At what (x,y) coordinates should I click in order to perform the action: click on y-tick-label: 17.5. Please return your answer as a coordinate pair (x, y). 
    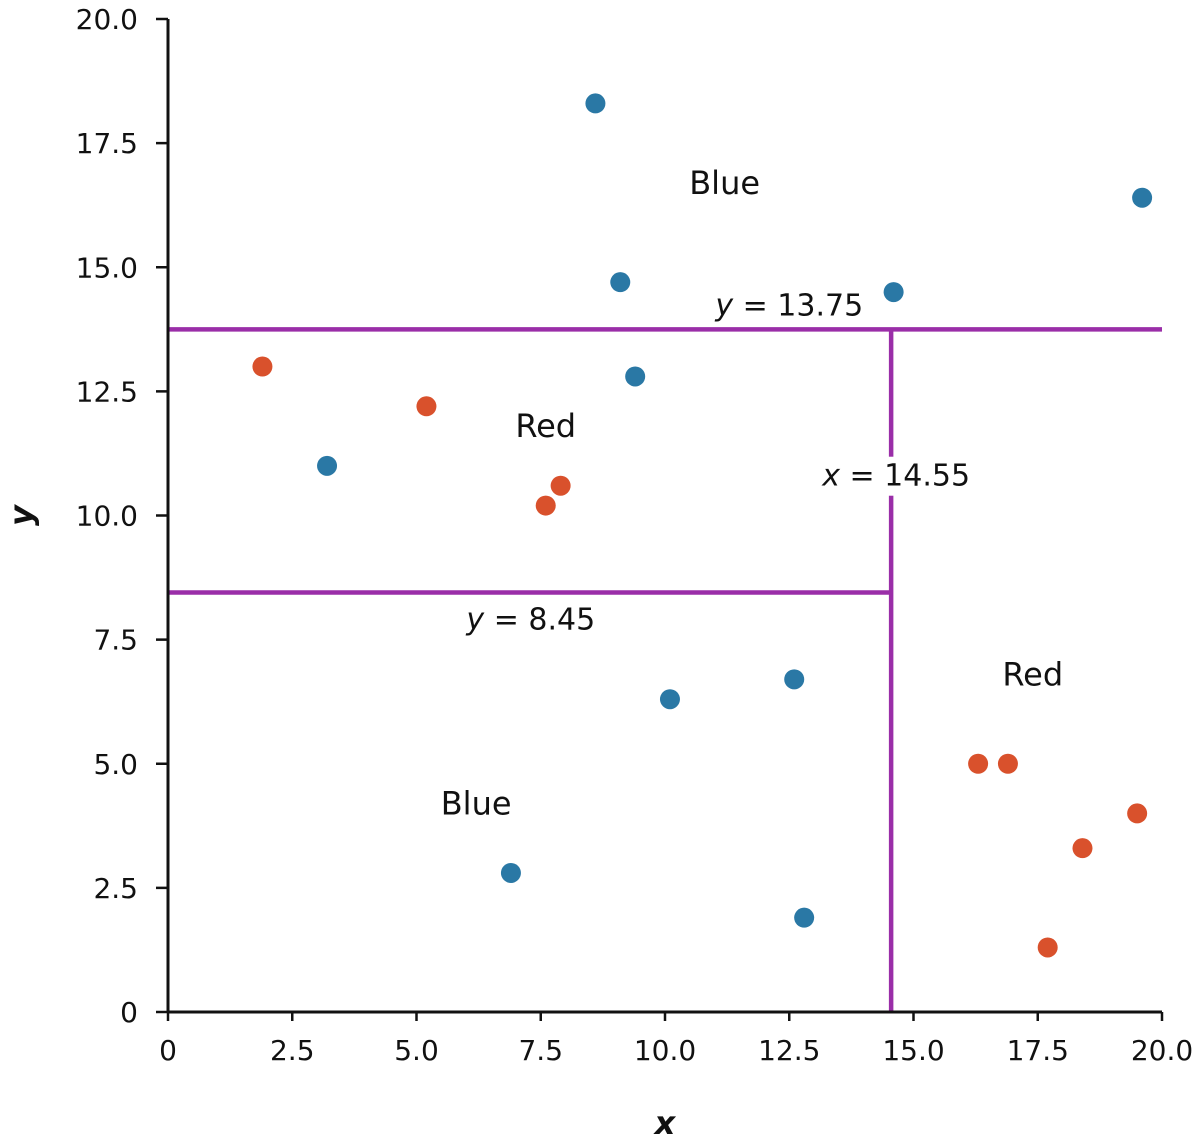
    Looking at the image, I should click on (107, 143).